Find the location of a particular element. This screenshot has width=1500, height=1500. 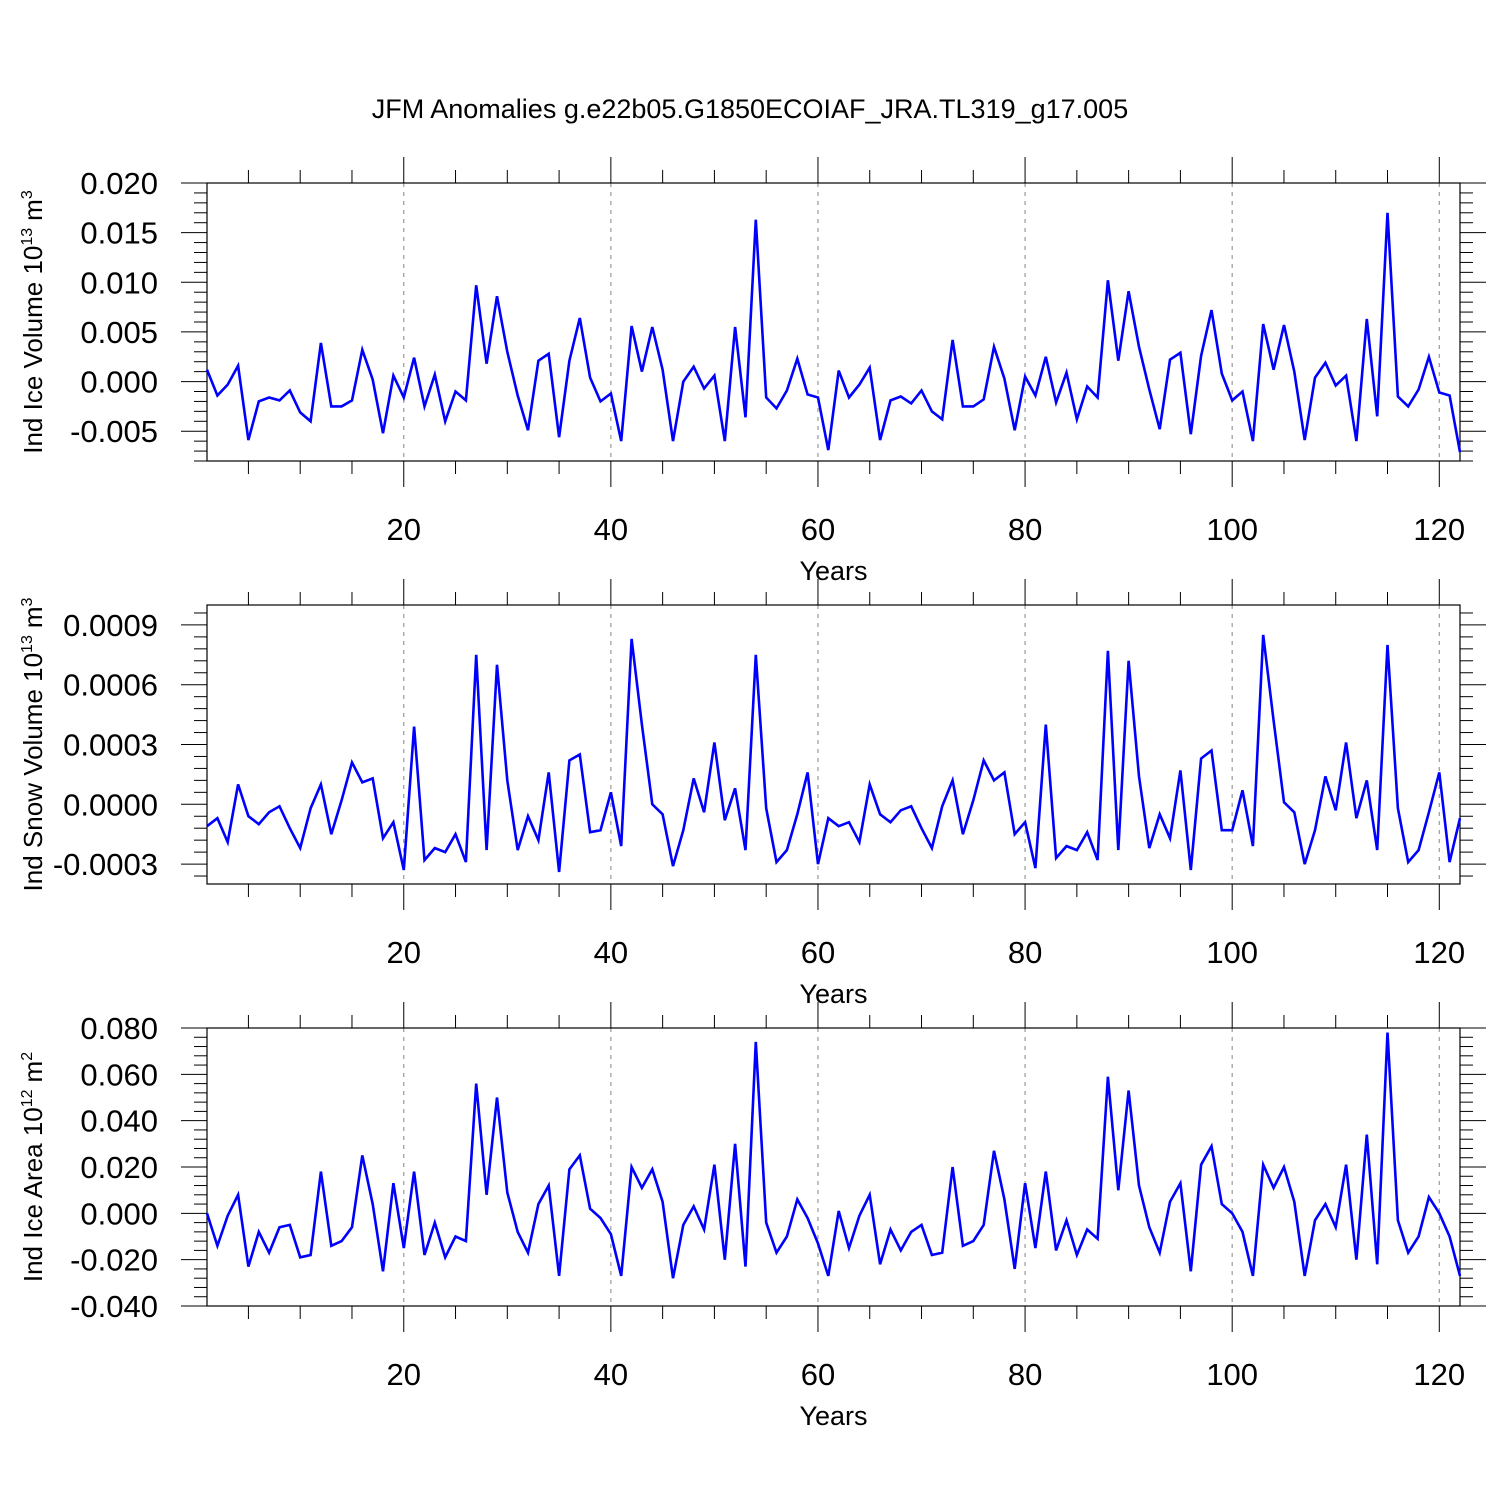

y-tick-label: 0.0003 is located at coordinates (110, 745).